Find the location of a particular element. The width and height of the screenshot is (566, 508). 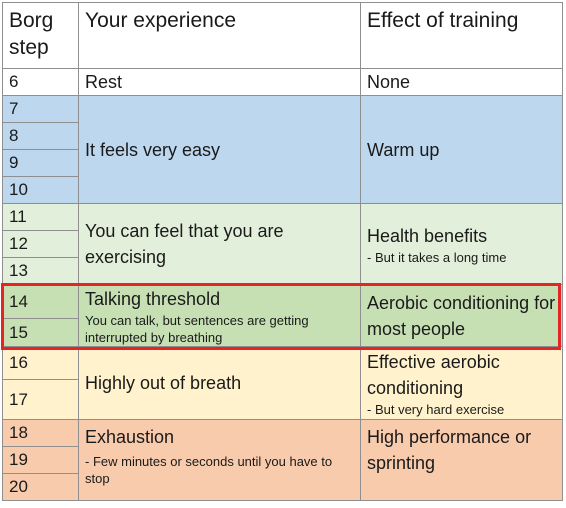

step-cell: 19 is located at coordinates (40, 460).